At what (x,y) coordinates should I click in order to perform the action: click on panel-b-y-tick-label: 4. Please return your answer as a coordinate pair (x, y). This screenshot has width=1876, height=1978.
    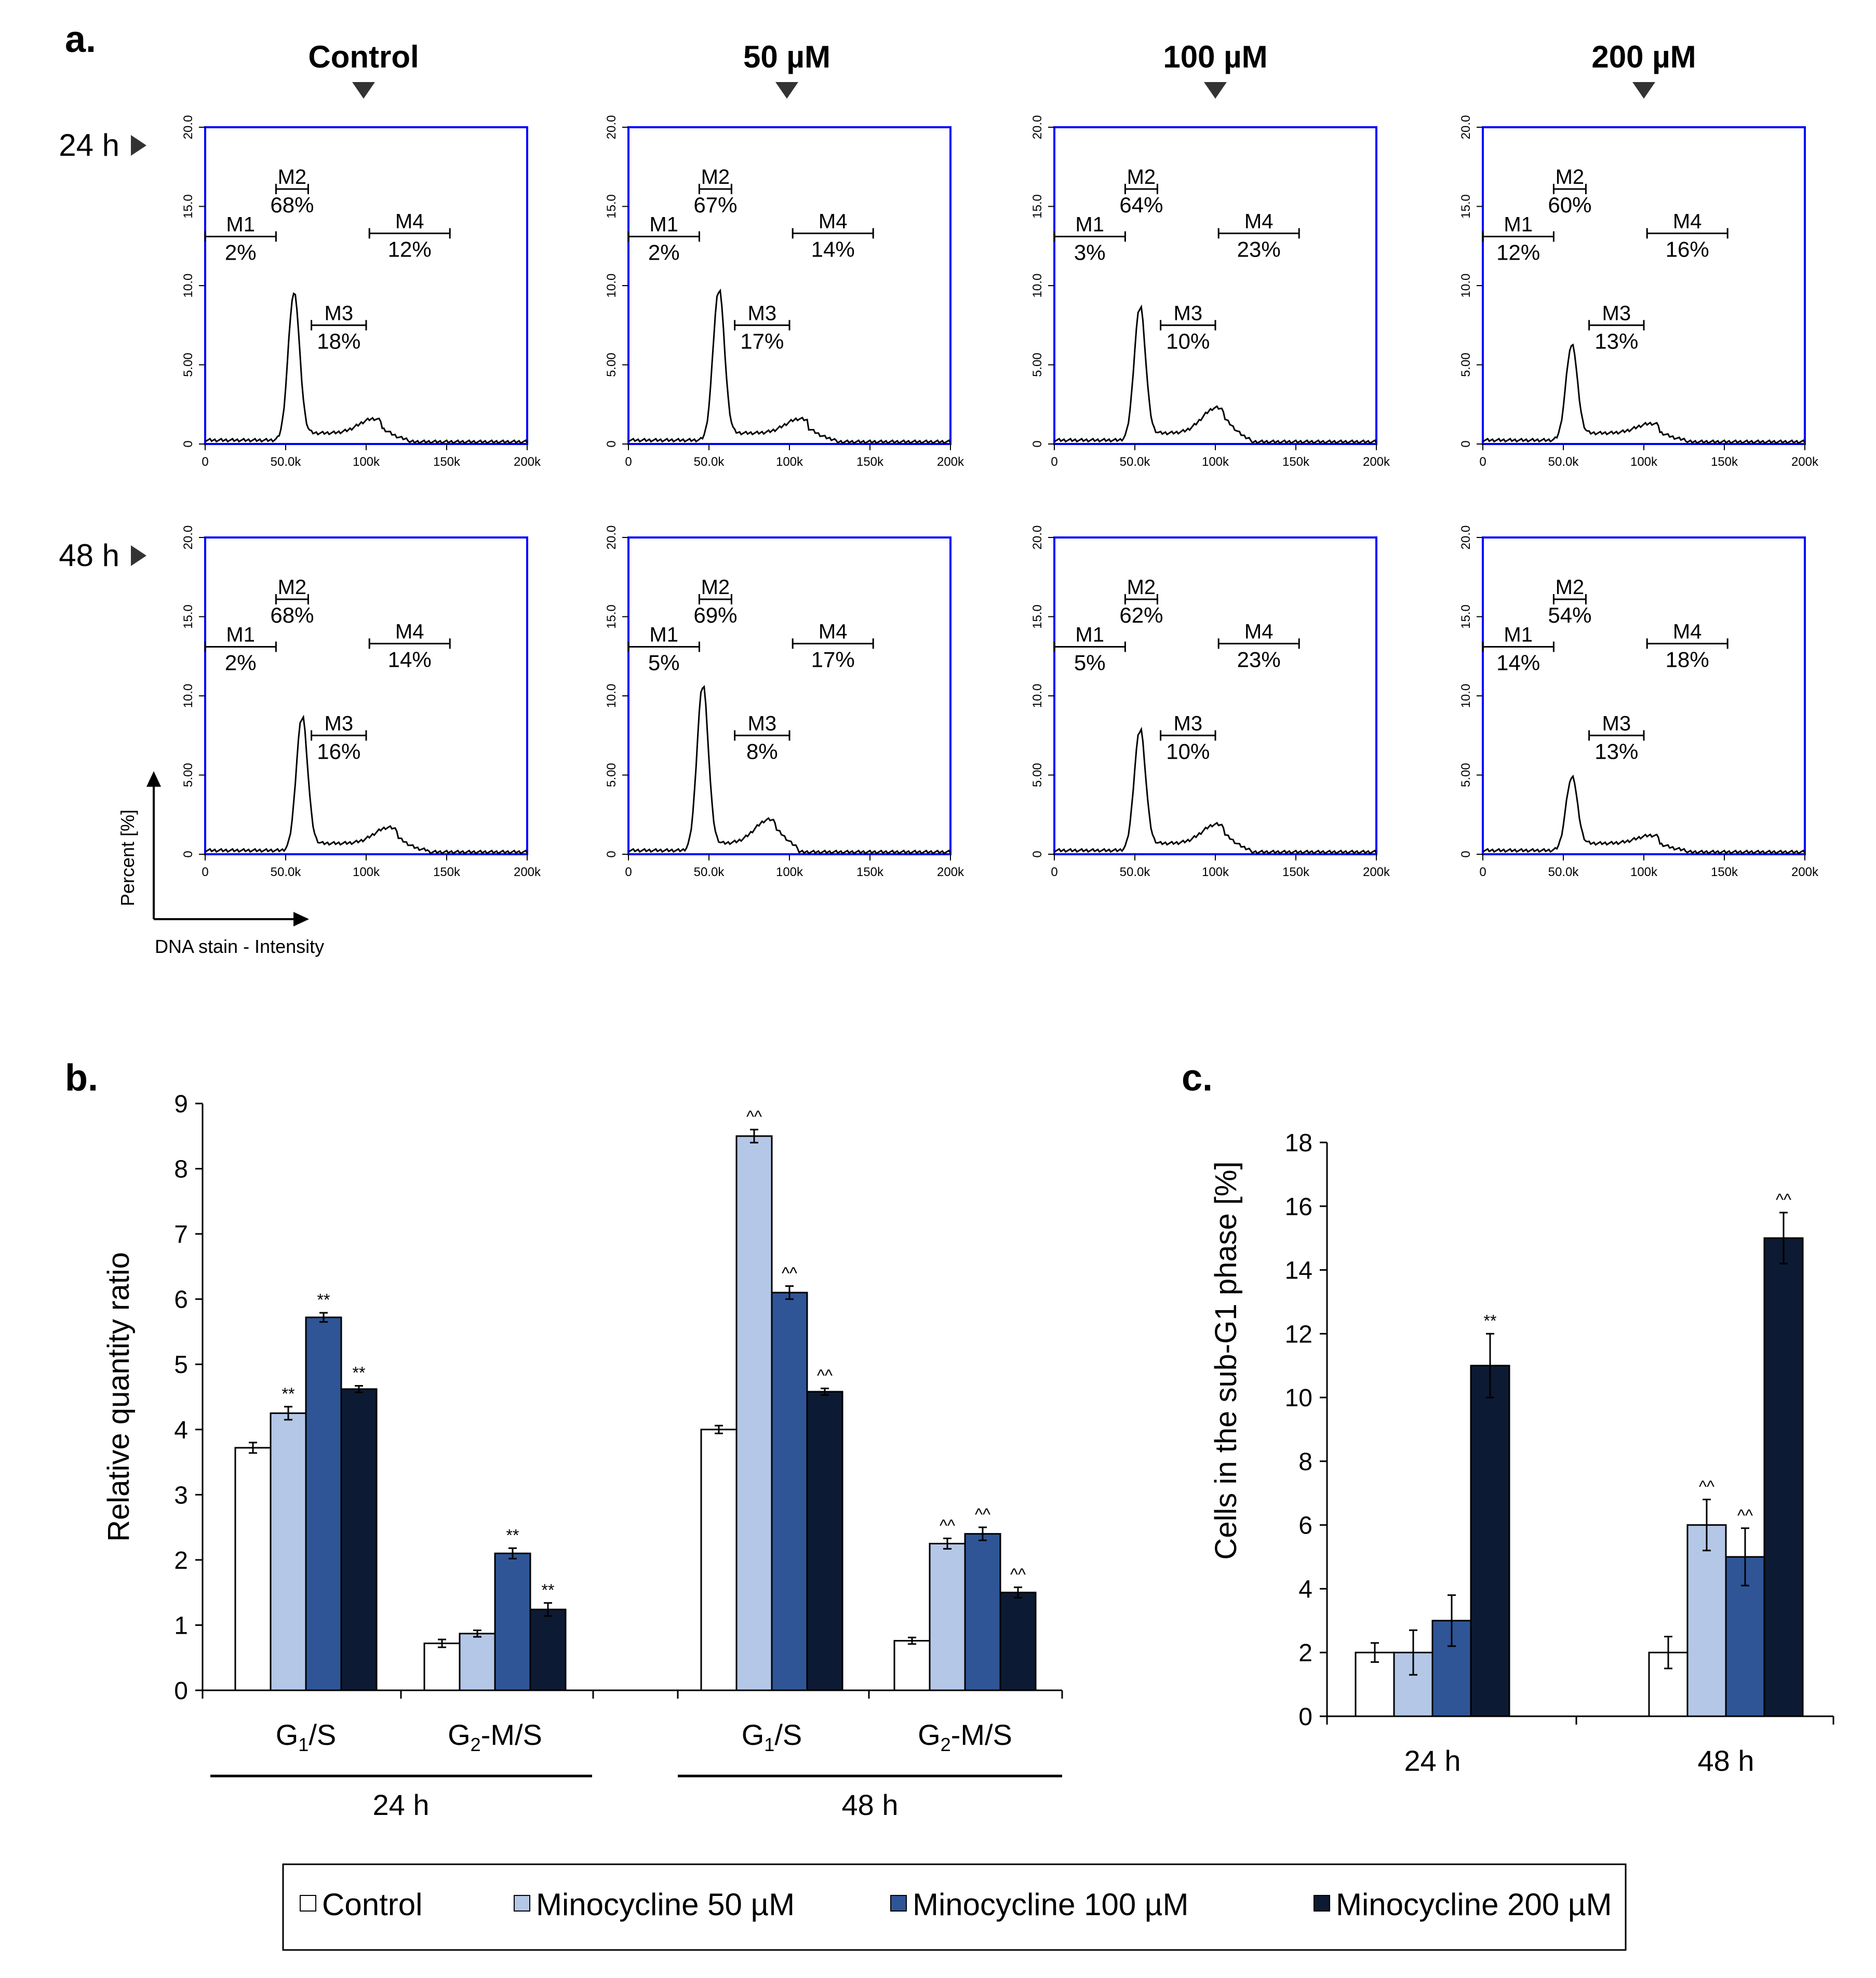
    Looking at the image, I should click on (181, 1430).